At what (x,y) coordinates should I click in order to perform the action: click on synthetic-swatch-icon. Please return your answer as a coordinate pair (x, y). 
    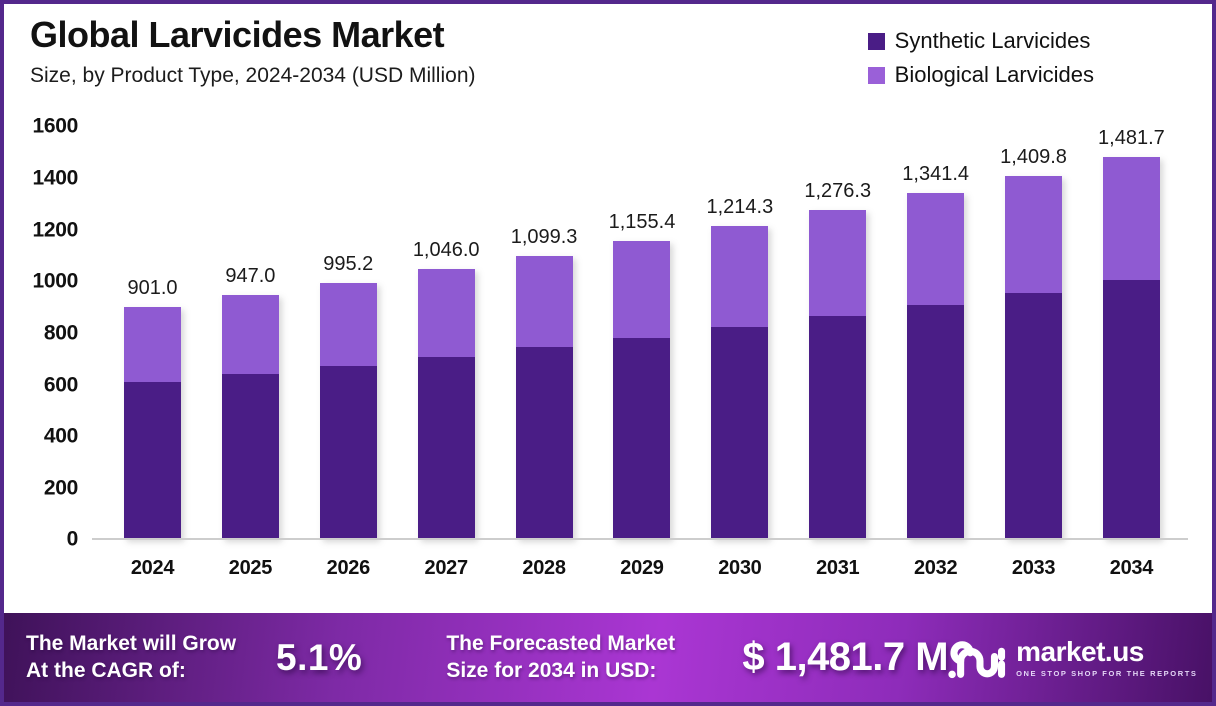
    Looking at the image, I should click on (876, 41).